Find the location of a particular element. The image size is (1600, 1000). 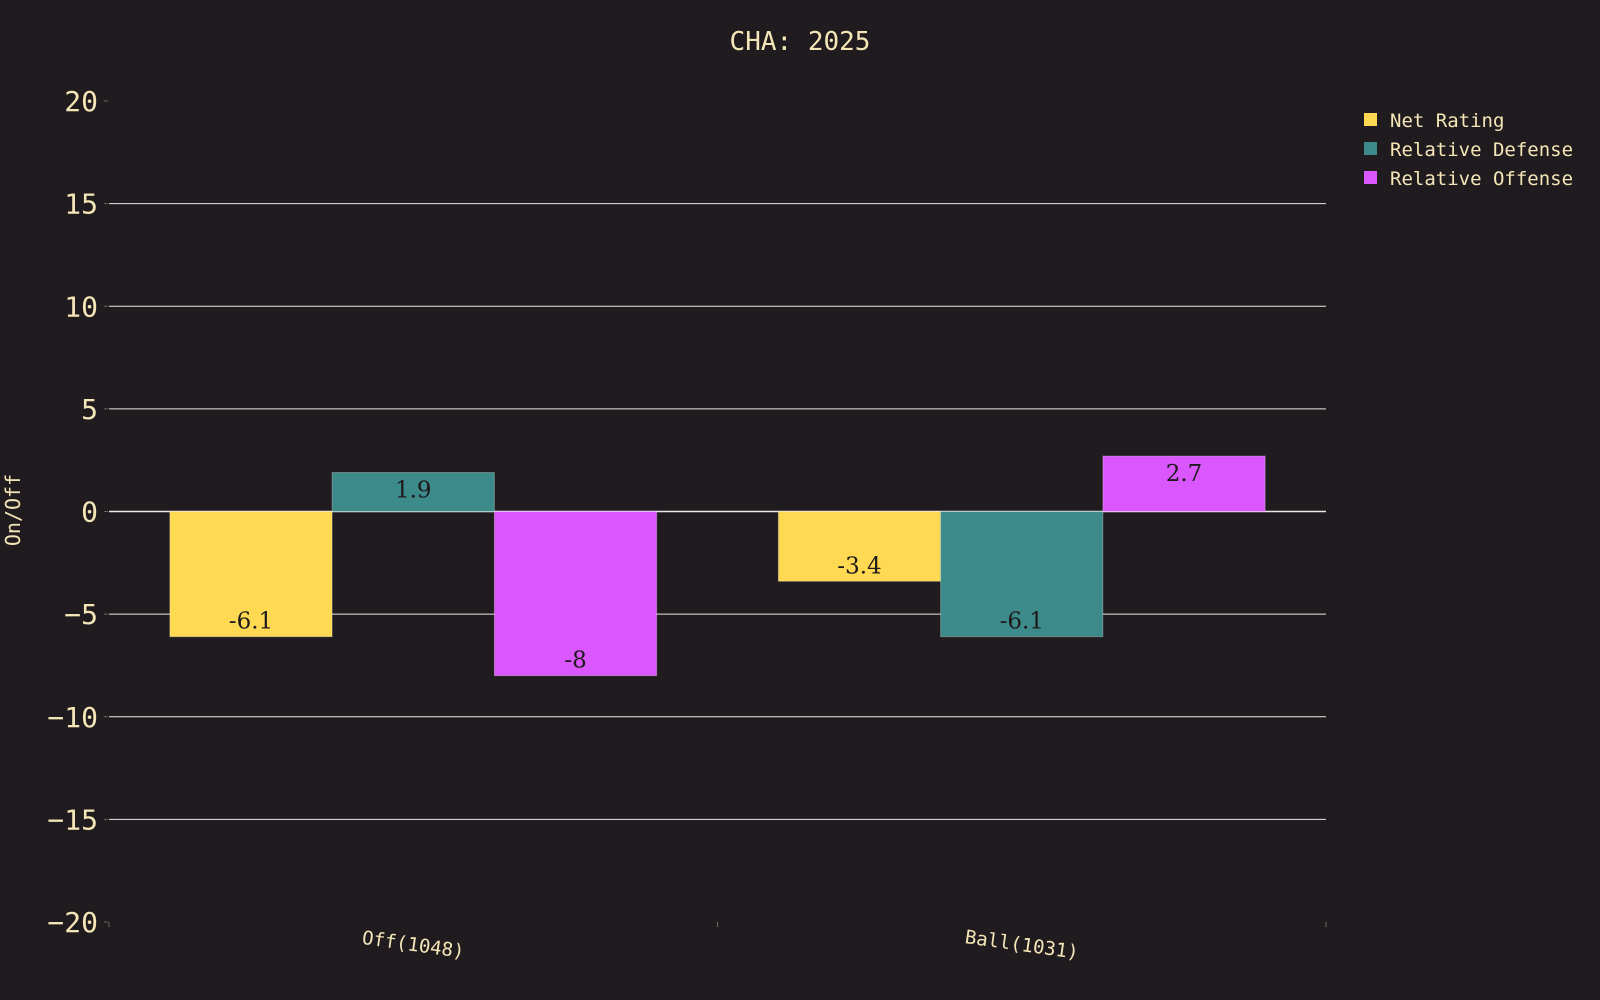

y-tick-label-20: 20 is located at coordinates (81, 101).